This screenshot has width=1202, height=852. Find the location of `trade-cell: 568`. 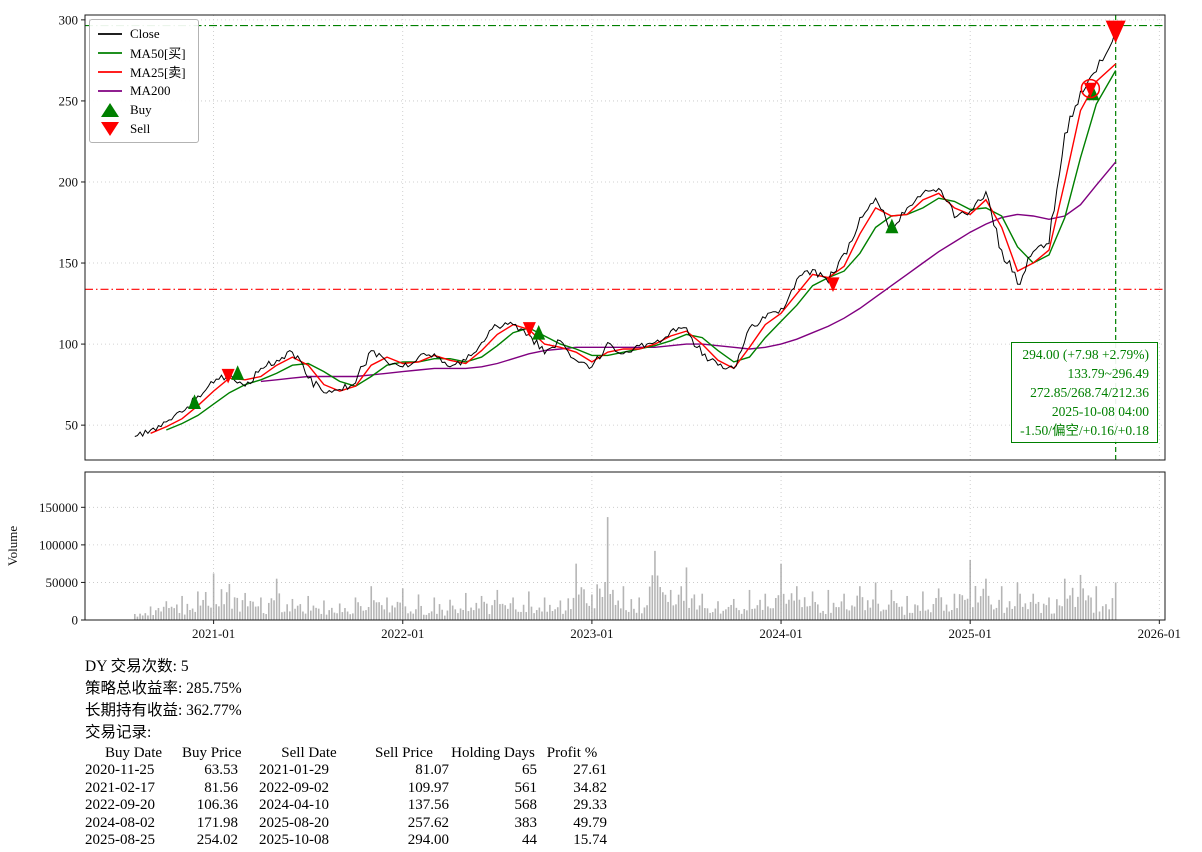

trade-cell: 568 is located at coordinates (526, 805).